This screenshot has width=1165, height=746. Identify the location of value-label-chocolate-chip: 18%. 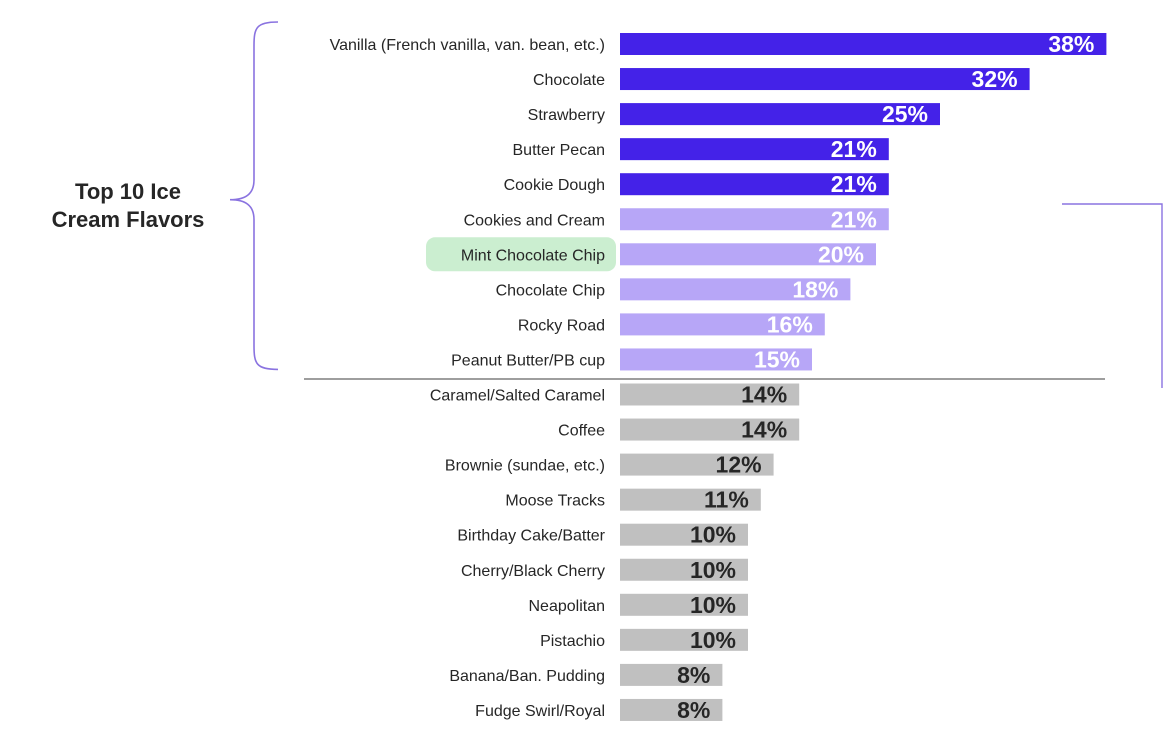
(815, 289).